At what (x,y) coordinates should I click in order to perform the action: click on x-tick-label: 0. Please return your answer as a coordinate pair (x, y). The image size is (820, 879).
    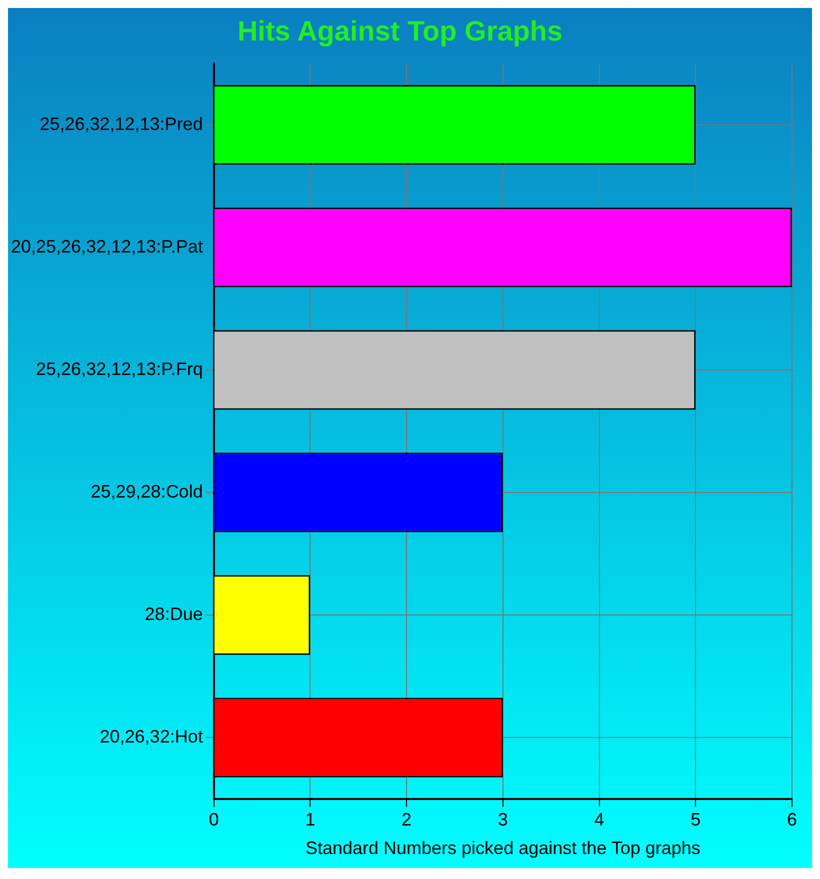
    Looking at the image, I should click on (213, 820).